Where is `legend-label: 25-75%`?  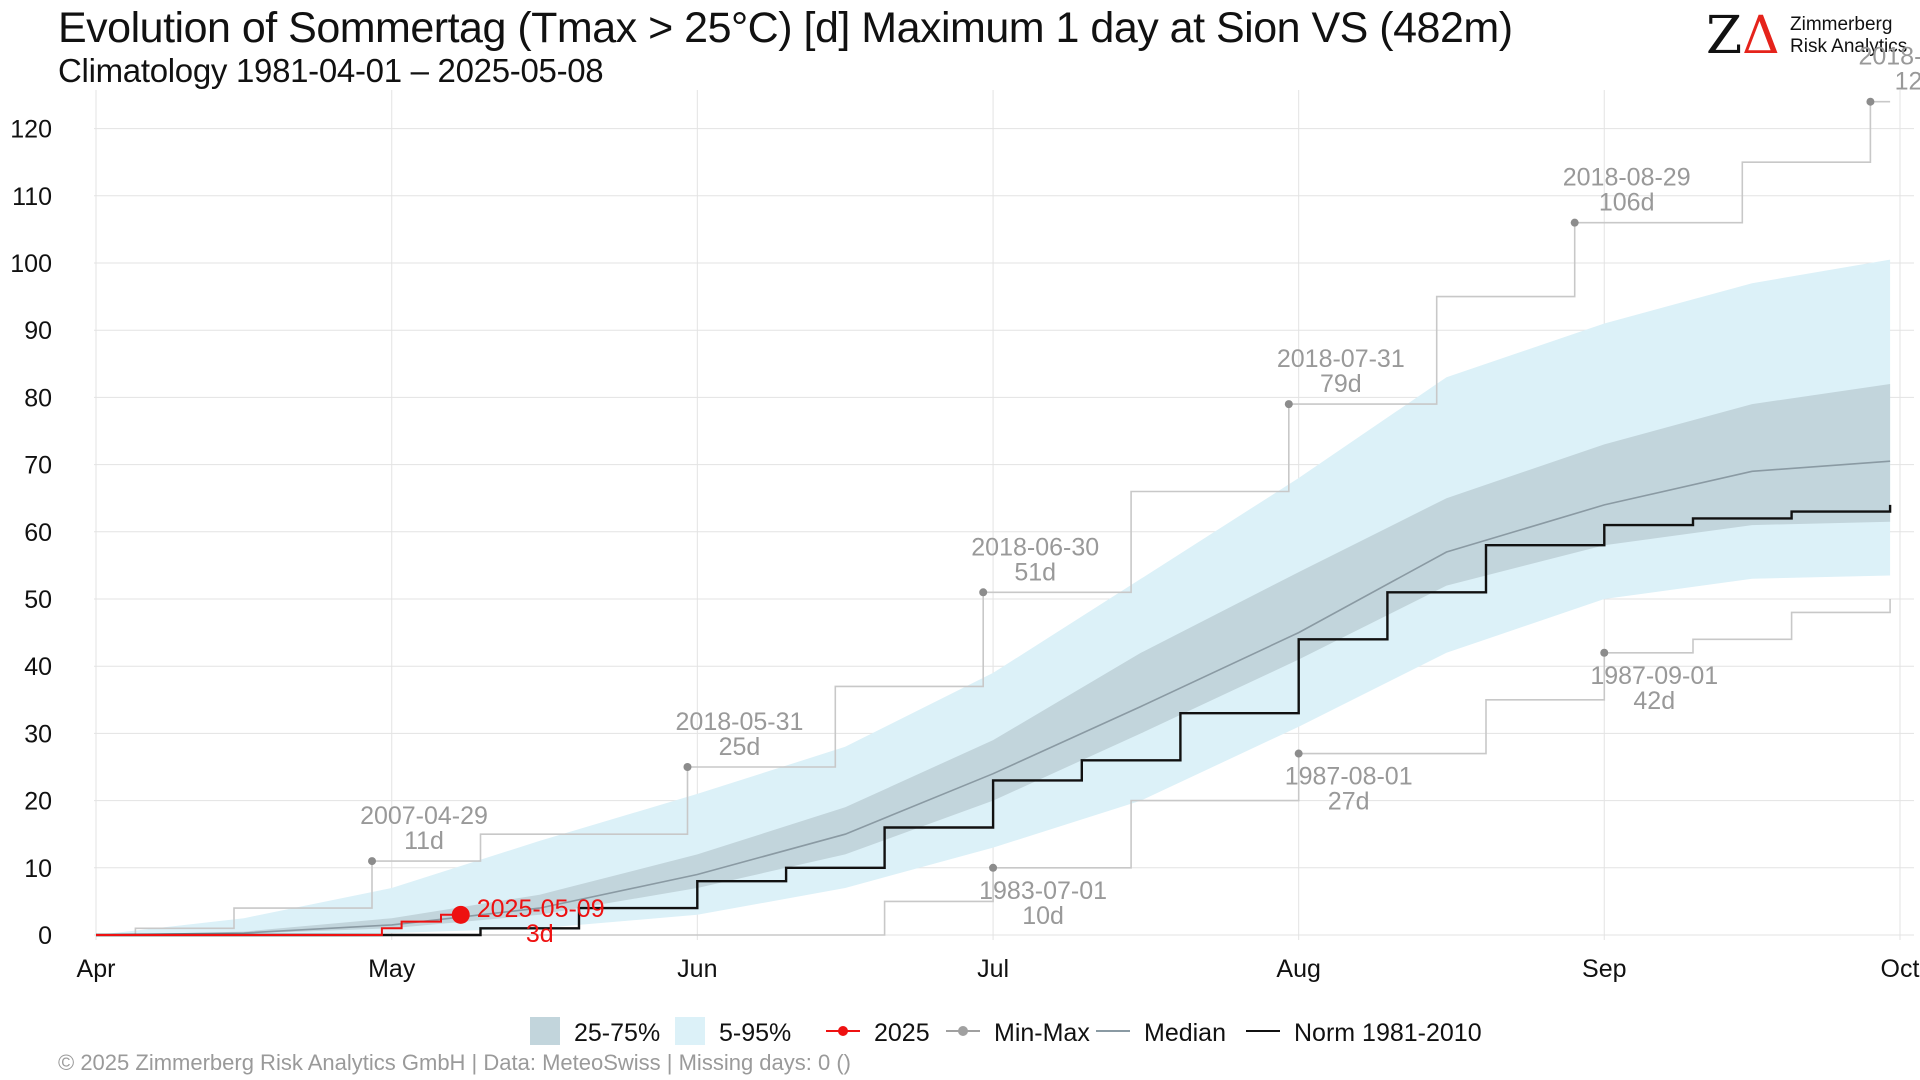 legend-label: 25-75% is located at coordinates (617, 1033).